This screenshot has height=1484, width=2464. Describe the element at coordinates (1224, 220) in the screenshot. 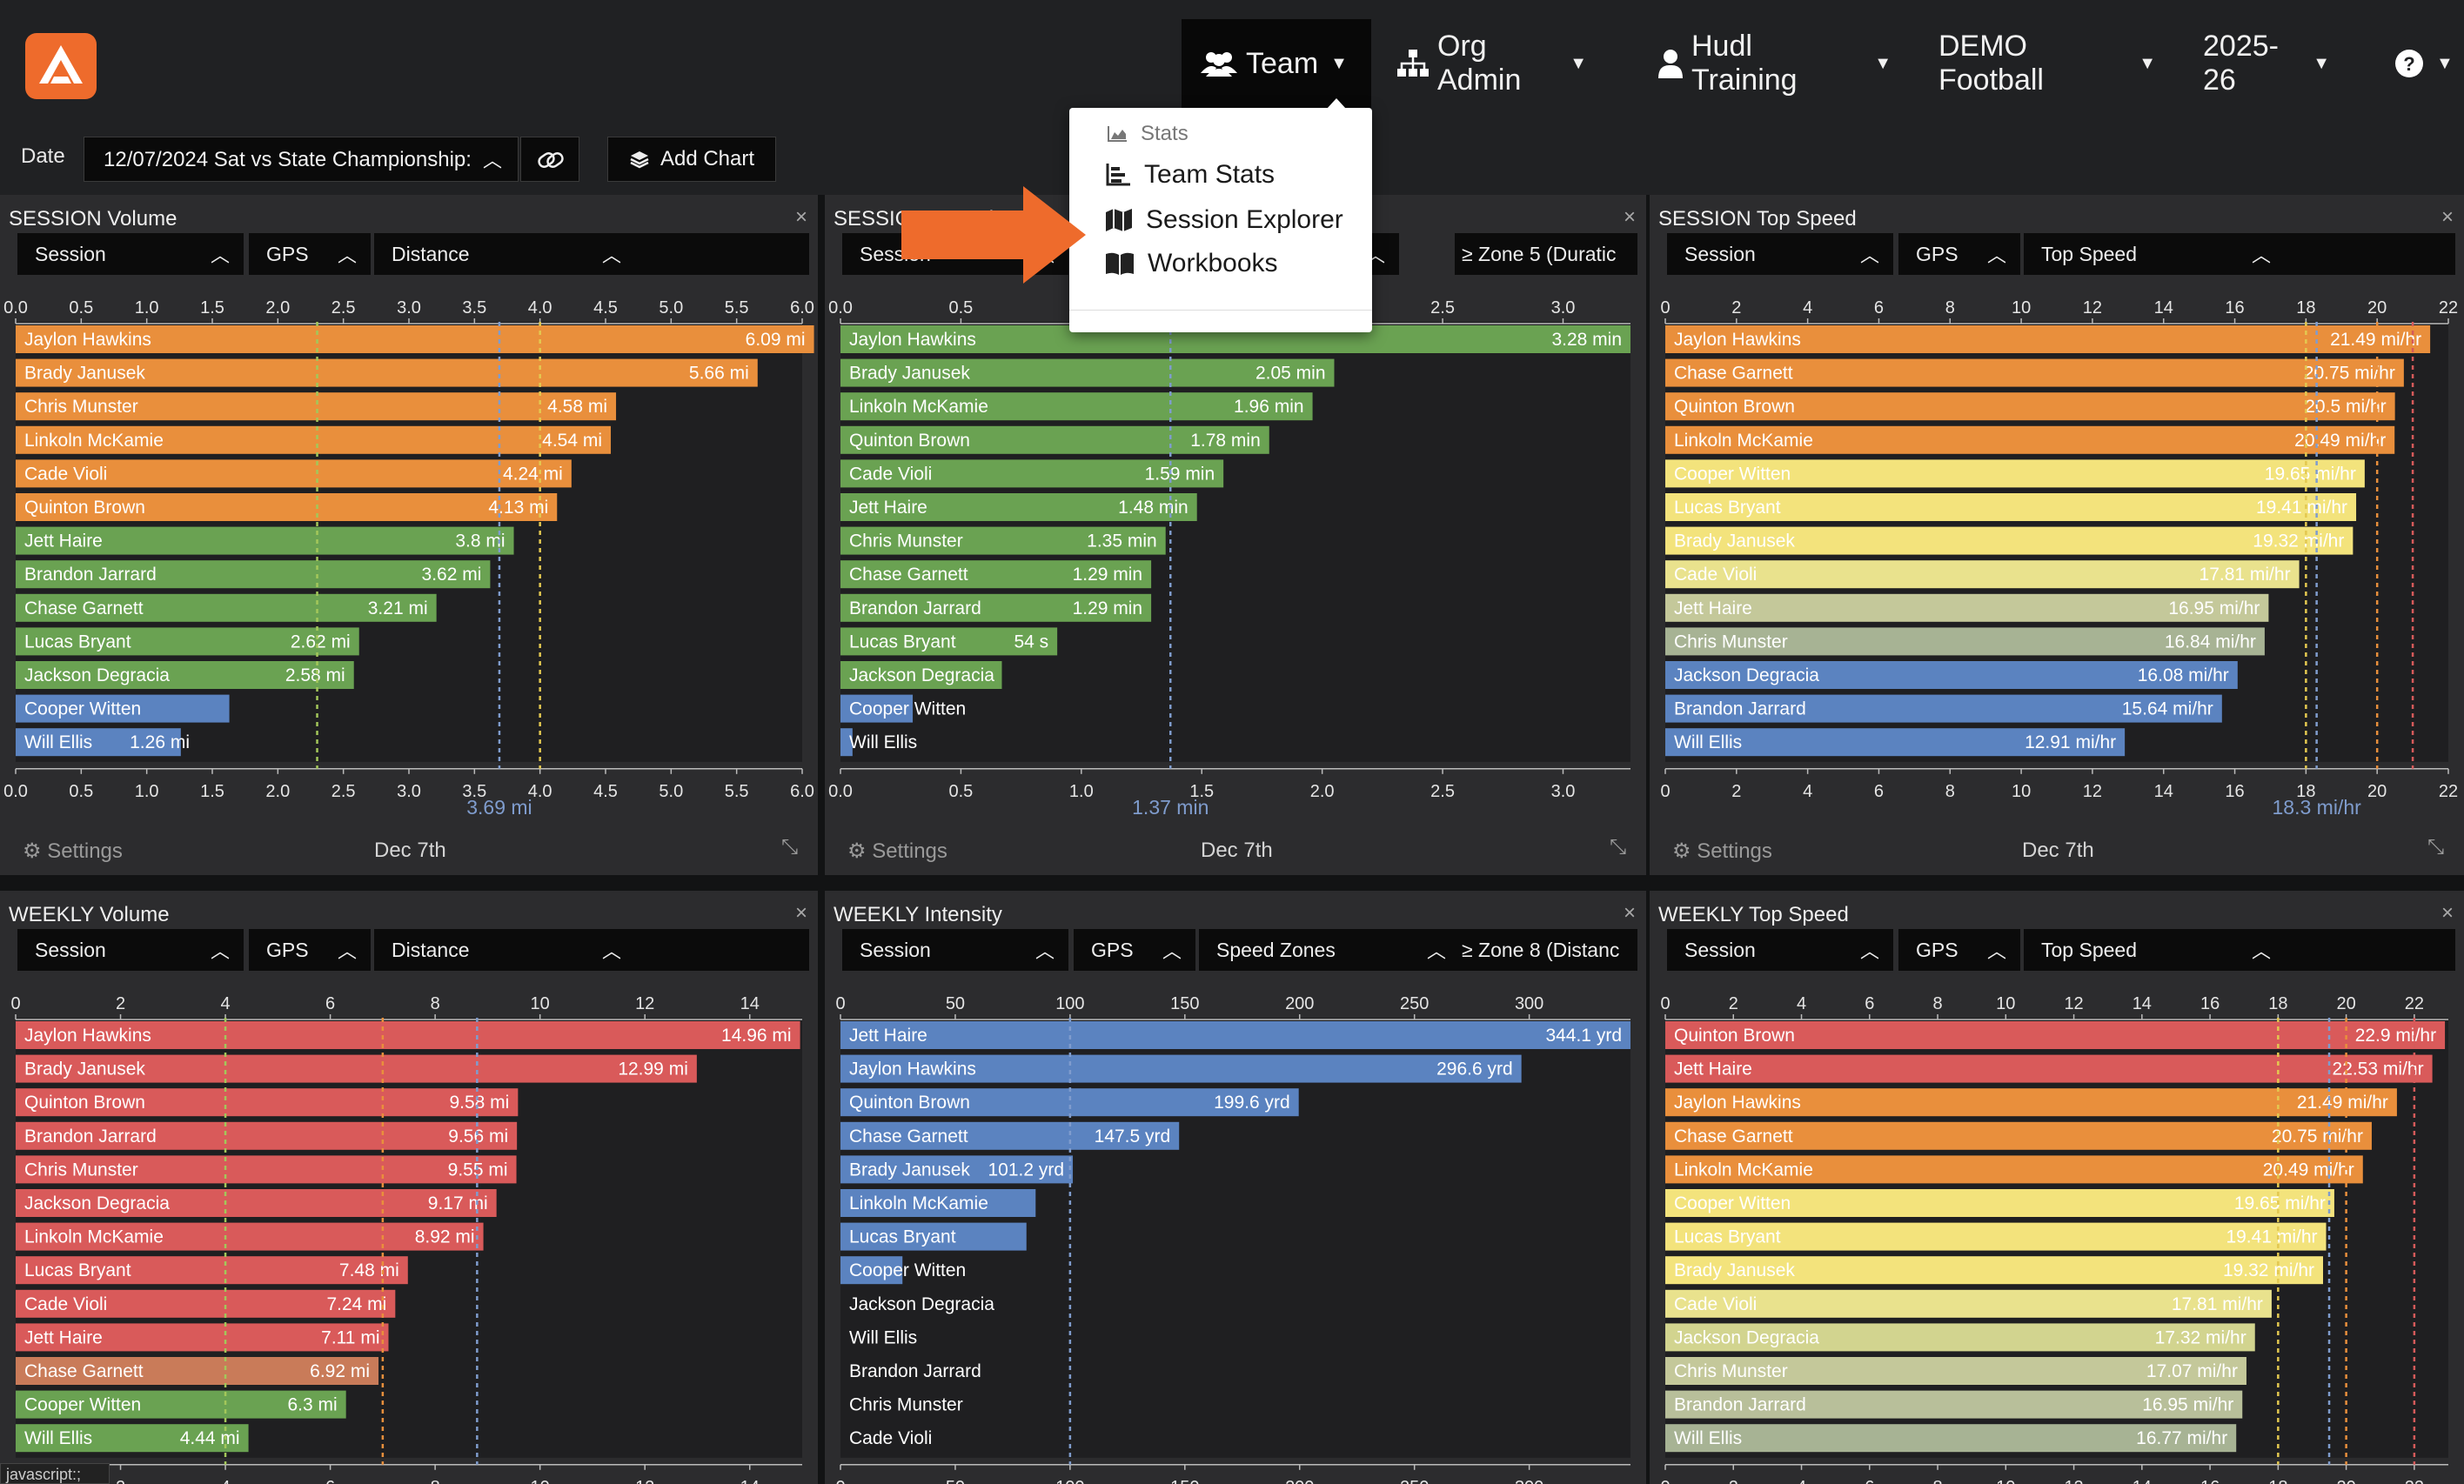

I see `menu-item-session-explorer: Session Explorer` at that location.